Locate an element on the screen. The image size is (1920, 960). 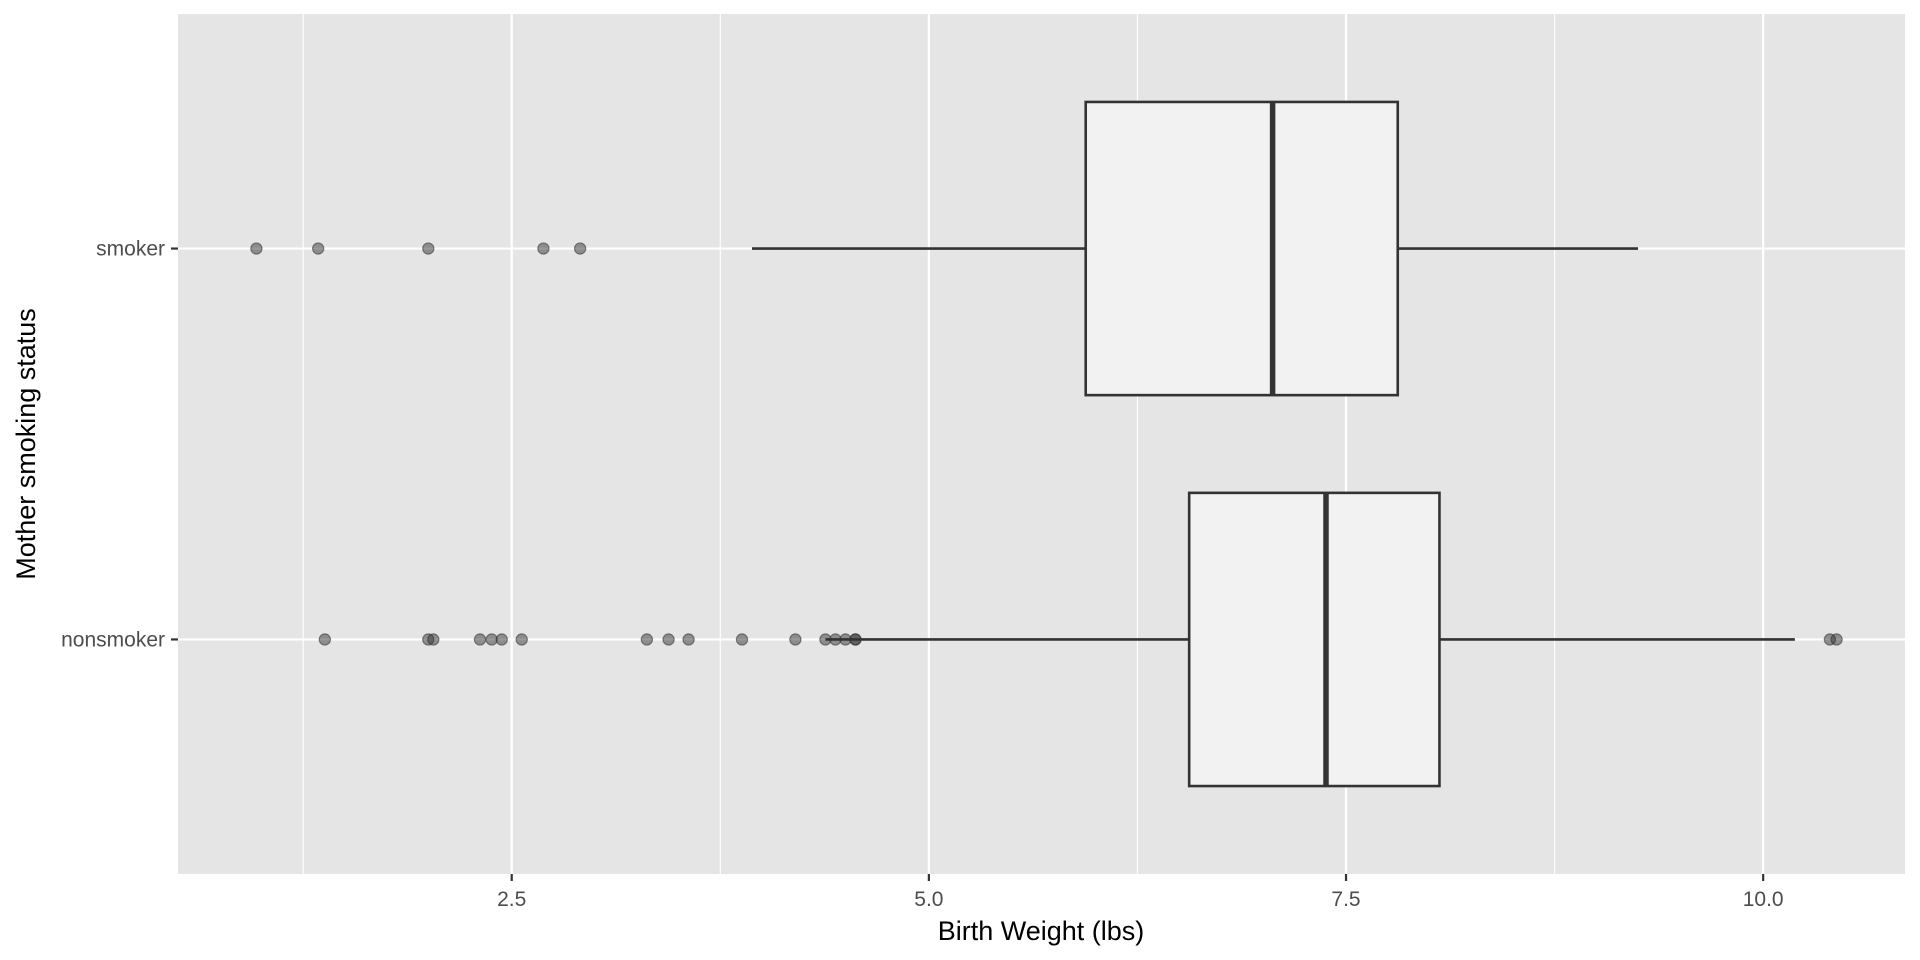
y-tick-label: smoker is located at coordinates (130, 249).